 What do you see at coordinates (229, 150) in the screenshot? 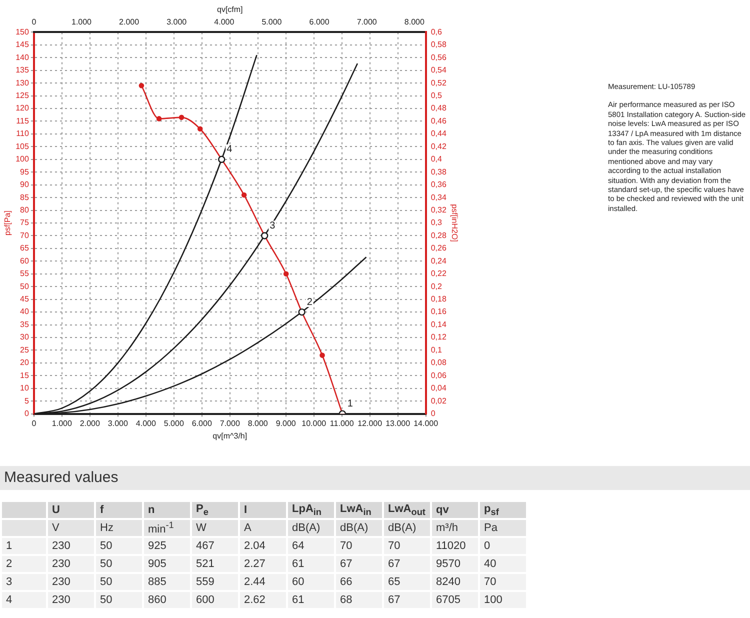
I see `annotation: 4` at bounding box center [229, 150].